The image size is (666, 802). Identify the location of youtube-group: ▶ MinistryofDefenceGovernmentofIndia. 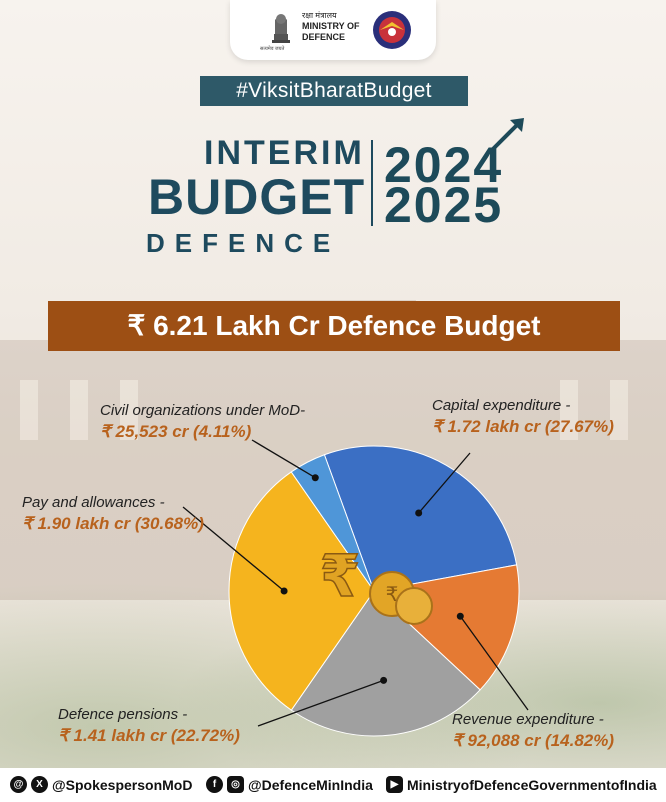
(521, 784).